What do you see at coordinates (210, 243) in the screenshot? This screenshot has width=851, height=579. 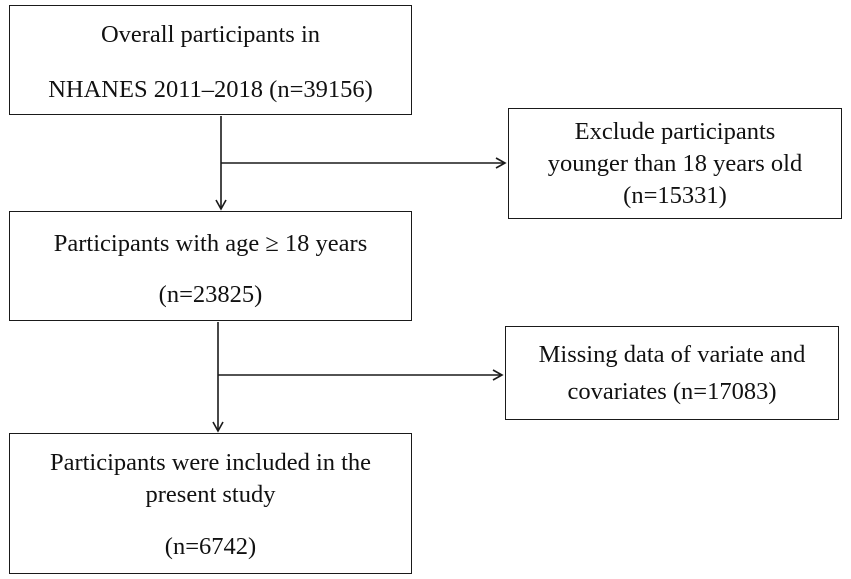 I see `box-text-line: Participants with age ≥ 18 years` at bounding box center [210, 243].